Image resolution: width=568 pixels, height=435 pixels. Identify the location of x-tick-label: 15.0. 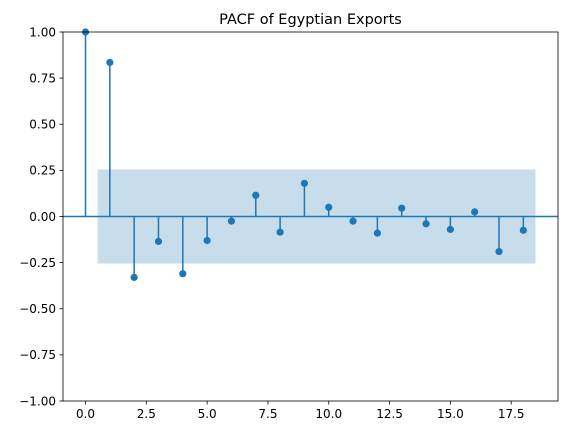
(450, 414).